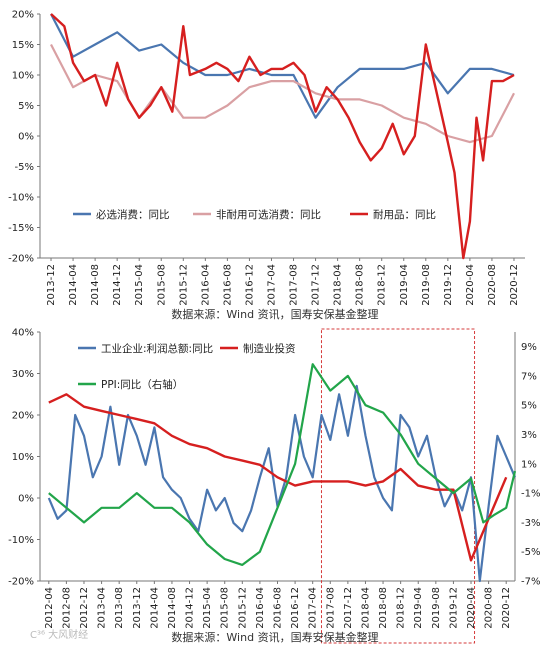 Image resolution: width=551 pixels, height=649 pixels. Describe the element at coordinates (119, 608) in the screenshot. I see `x-tick-label: 2013-08` at that location.